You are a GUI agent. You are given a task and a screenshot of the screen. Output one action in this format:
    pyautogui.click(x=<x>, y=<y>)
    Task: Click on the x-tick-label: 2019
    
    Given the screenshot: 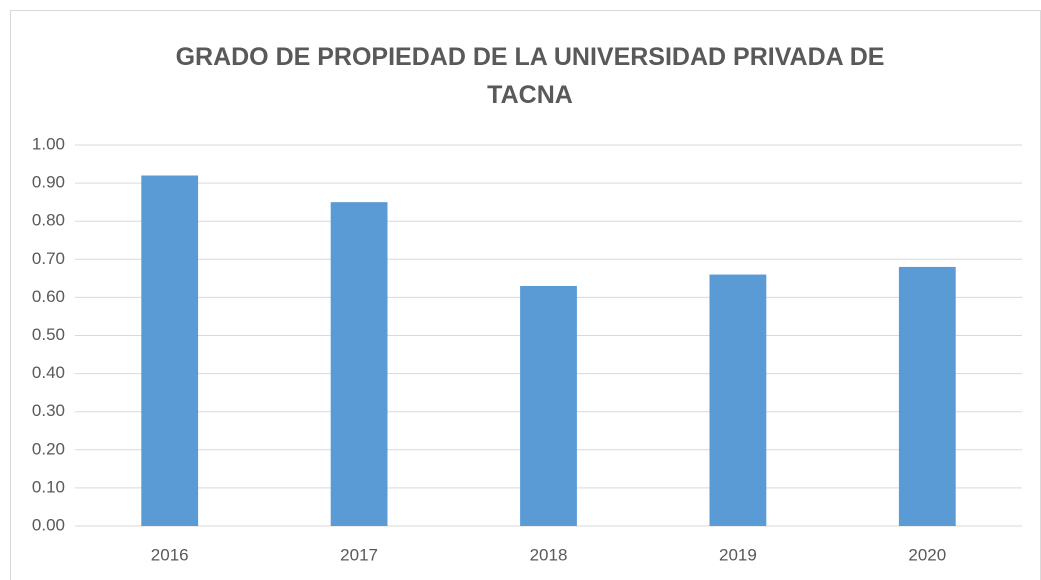 What is the action you would take?
    pyautogui.click(x=738, y=554)
    